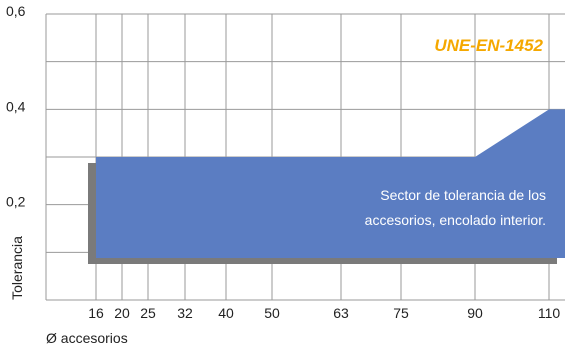  I want to click on x-tick-label: 90, so click(475, 313).